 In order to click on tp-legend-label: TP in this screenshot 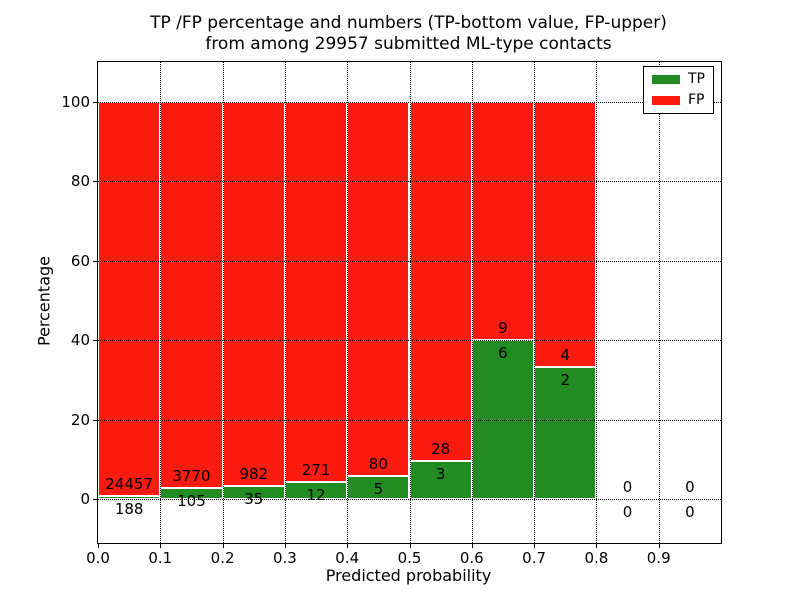, I will do `click(696, 79)`.